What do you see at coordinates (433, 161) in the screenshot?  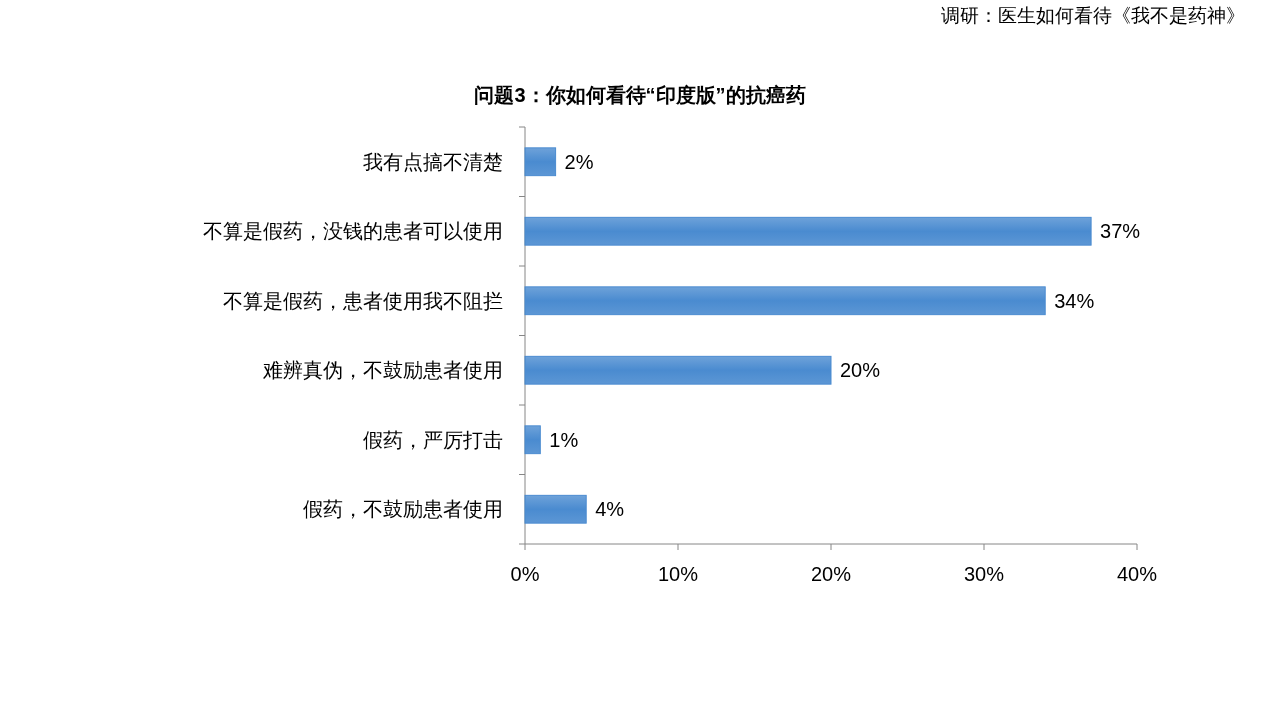 I see `y-tick-label: 我有点搞不清楚` at bounding box center [433, 161].